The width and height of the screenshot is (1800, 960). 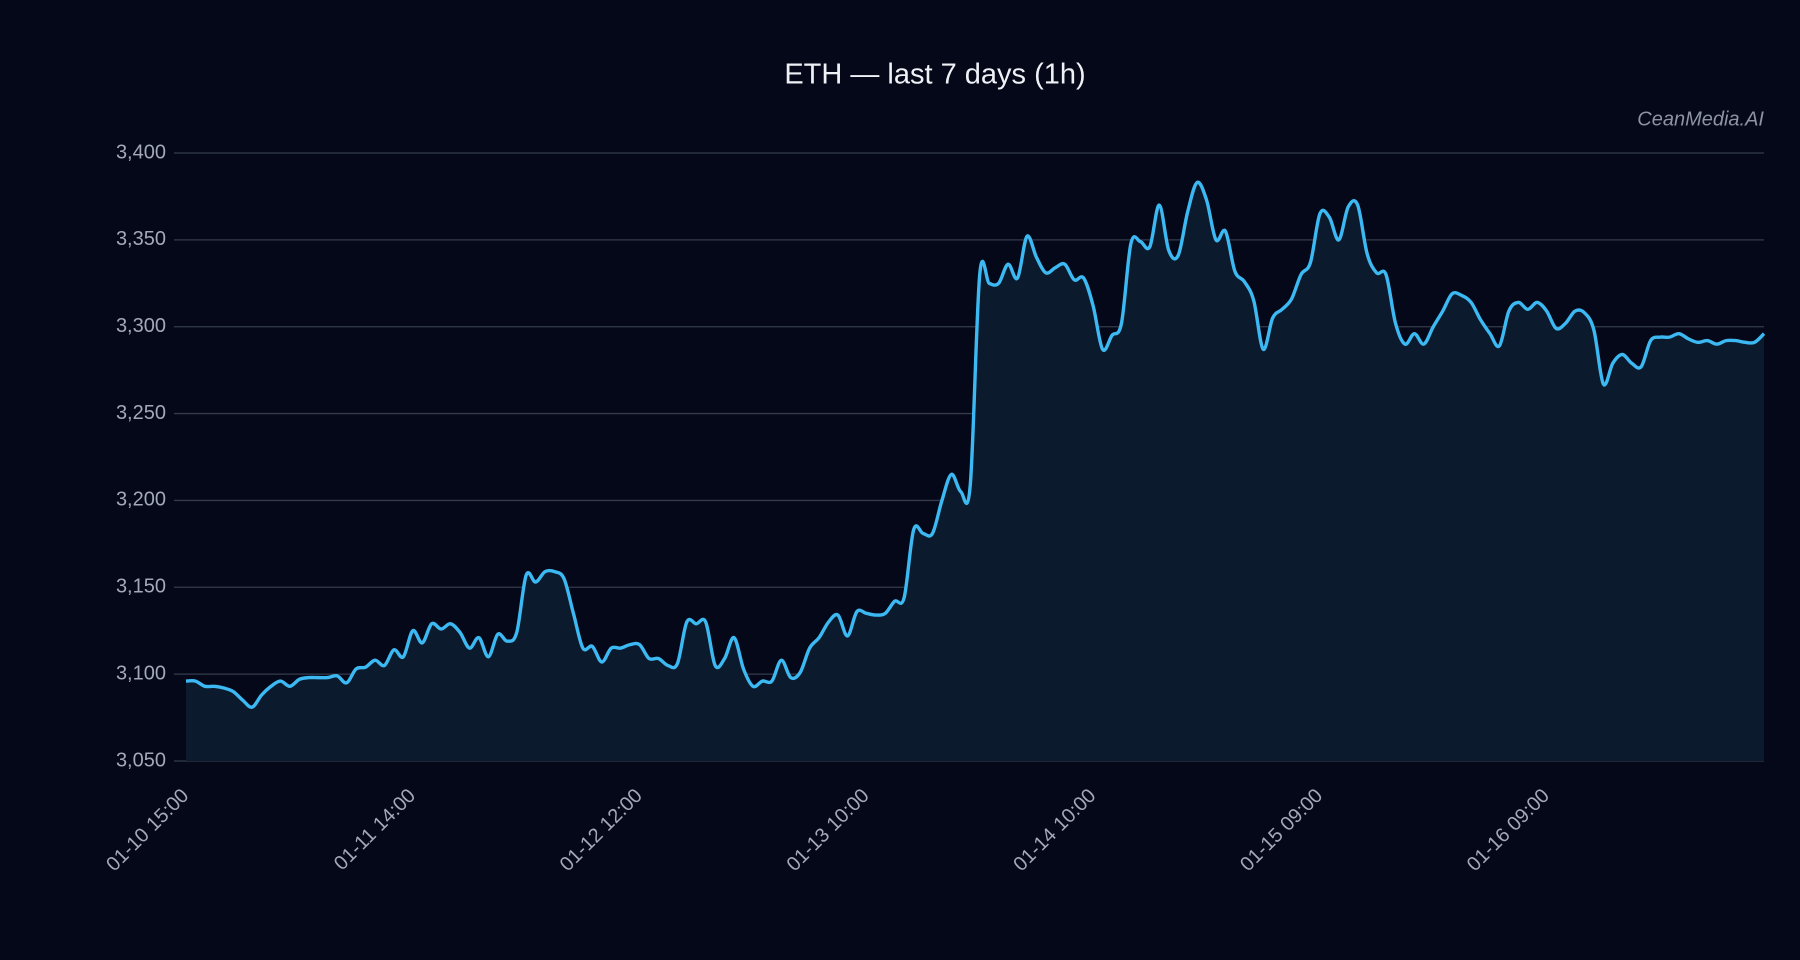 I want to click on y-tick-label: 3,250, so click(x=141, y=413).